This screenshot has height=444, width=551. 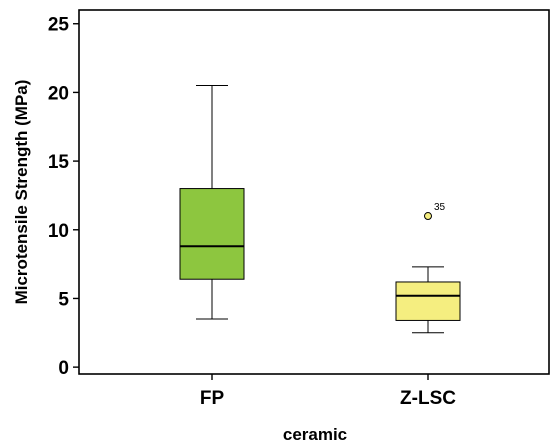 What do you see at coordinates (428, 216) in the screenshot?
I see `outlier-point` at bounding box center [428, 216].